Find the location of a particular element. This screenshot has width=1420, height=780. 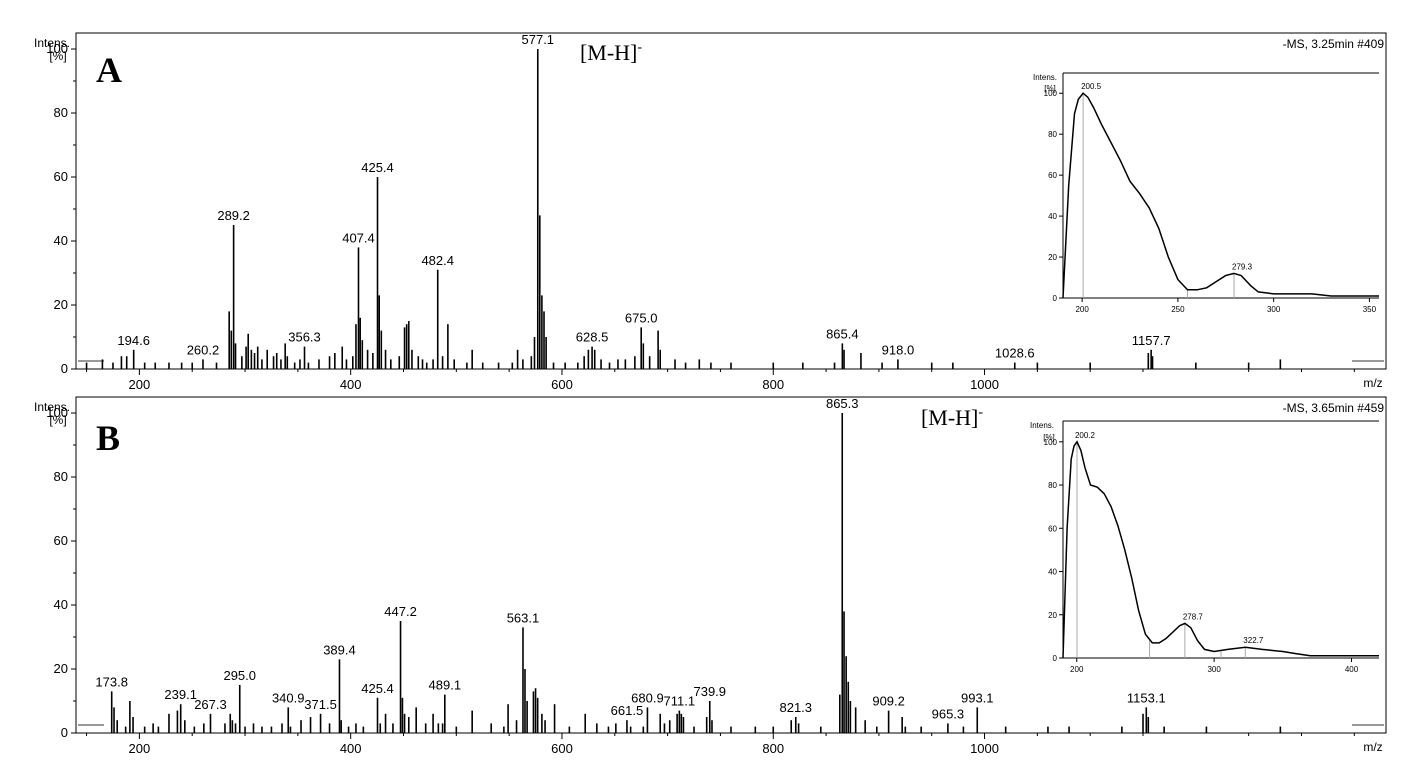

panel-a-inset-uv-trace is located at coordinates (1220, 195).